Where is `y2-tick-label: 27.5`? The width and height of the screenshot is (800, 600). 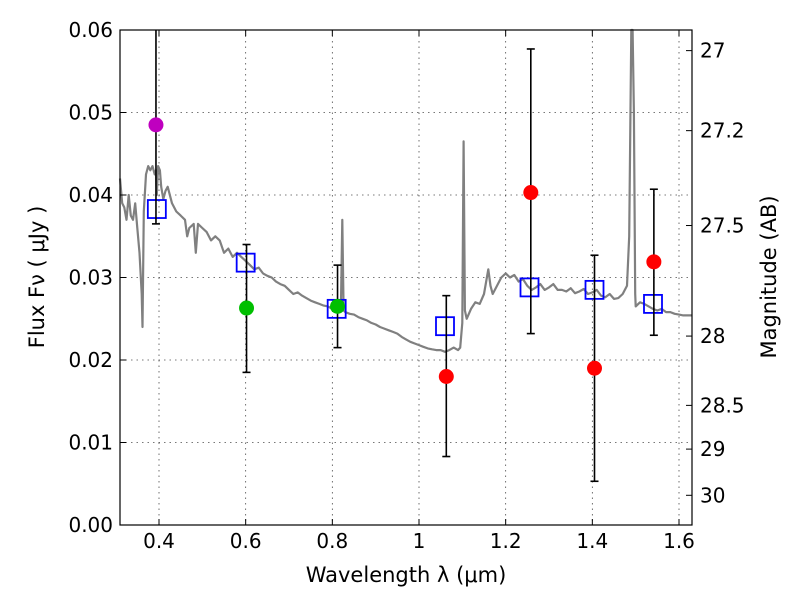 y2-tick-label: 27.5 is located at coordinates (722, 226).